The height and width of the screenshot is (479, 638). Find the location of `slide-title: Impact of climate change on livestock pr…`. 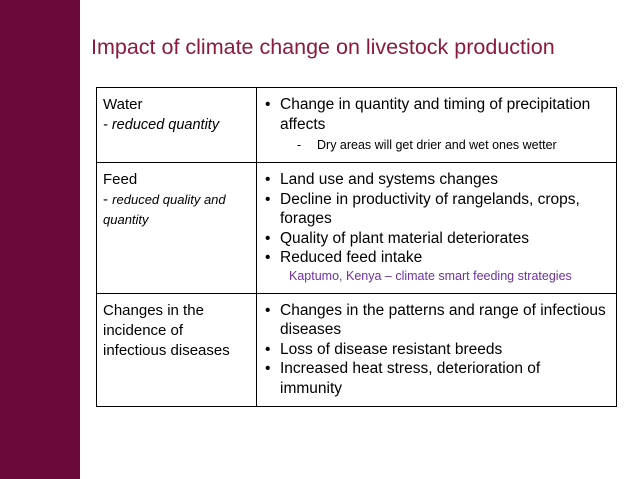

slide-title: Impact of climate change on livestock pr… is located at coordinates (323, 47).